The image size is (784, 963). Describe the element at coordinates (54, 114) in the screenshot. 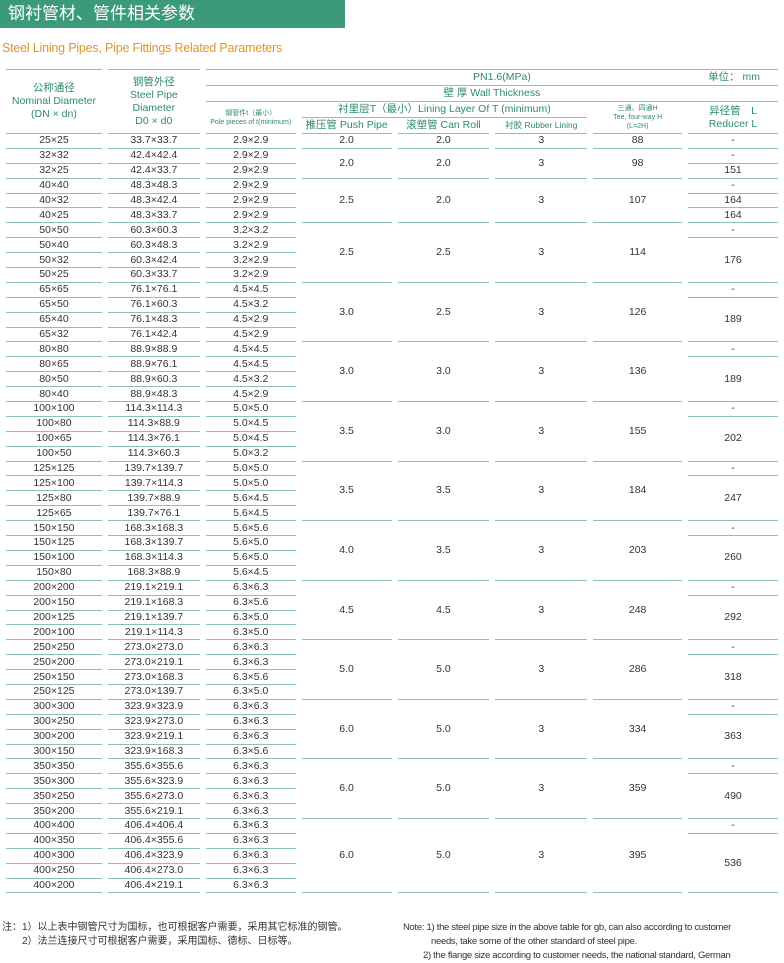

I see `nominal-unit: (DN × dn)` at that location.